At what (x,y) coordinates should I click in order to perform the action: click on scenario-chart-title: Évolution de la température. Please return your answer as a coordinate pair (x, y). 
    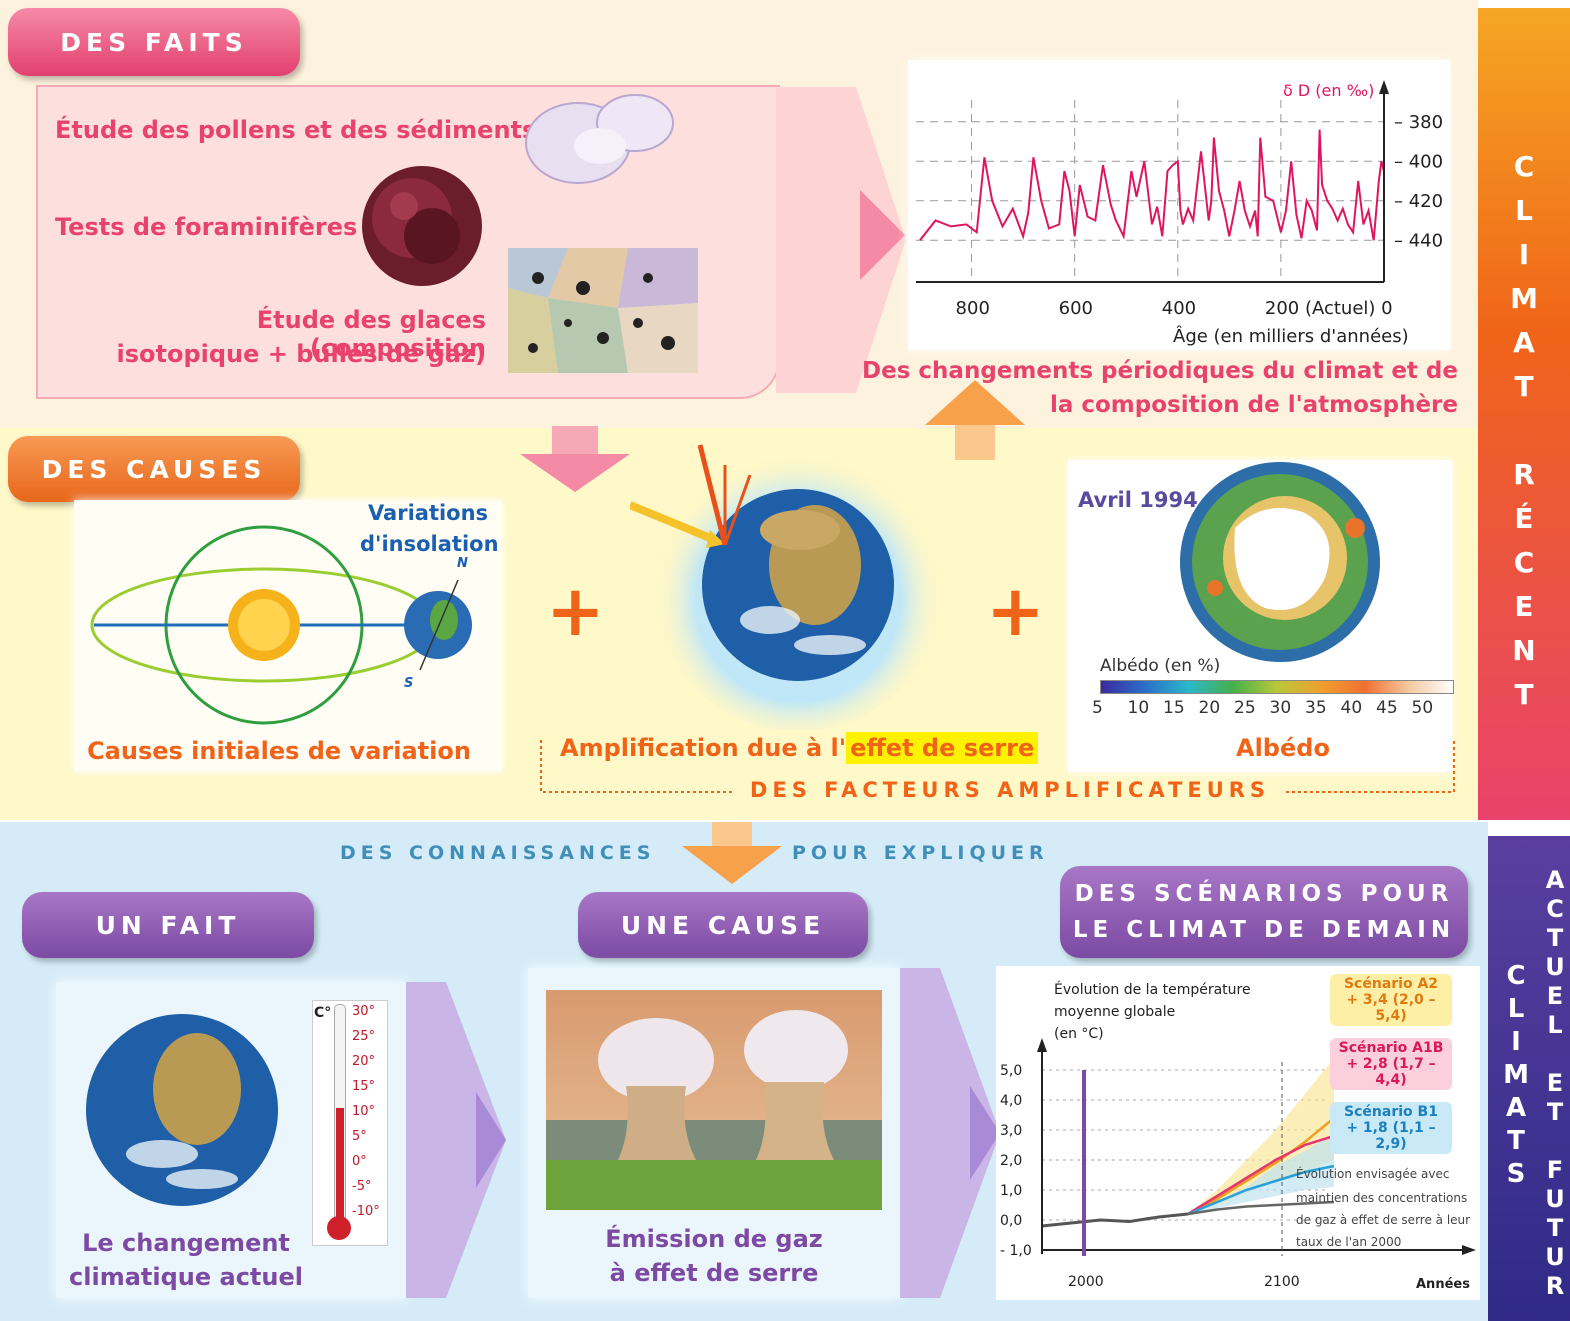
    Looking at the image, I should click on (1152, 989).